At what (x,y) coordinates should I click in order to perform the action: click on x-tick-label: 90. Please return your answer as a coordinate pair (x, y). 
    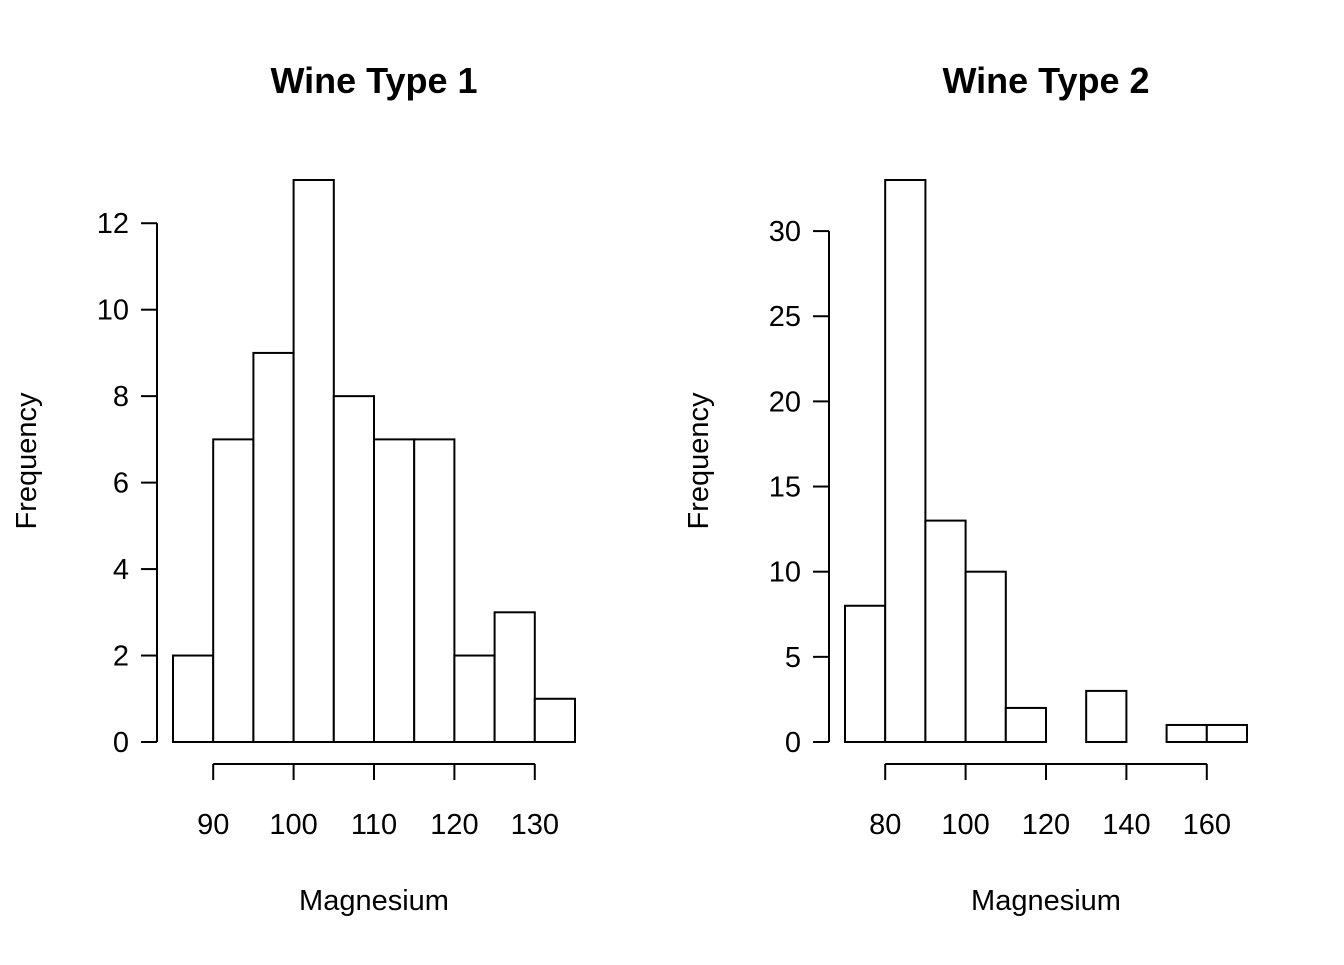
    Looking at the image, I should click on (213, 825).